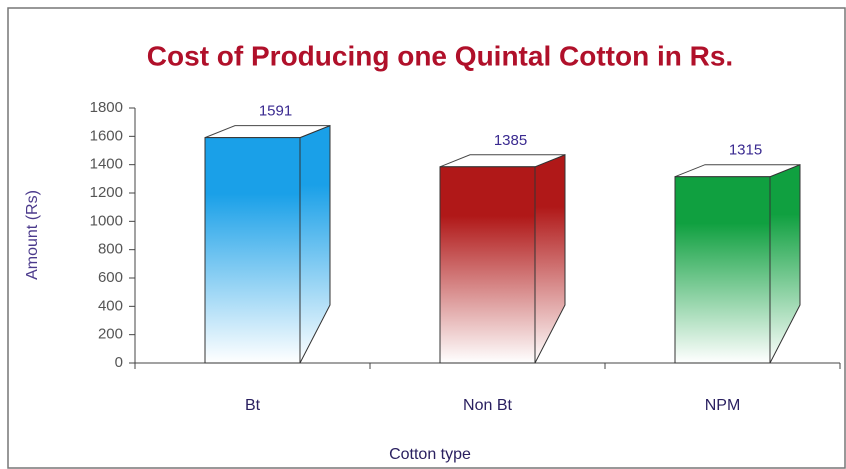 The width and height of the screenshot is (846, 469). Describe the element at coordinates (110, 249) in the screenshot. I see `y-tick-label: 800` at that location.